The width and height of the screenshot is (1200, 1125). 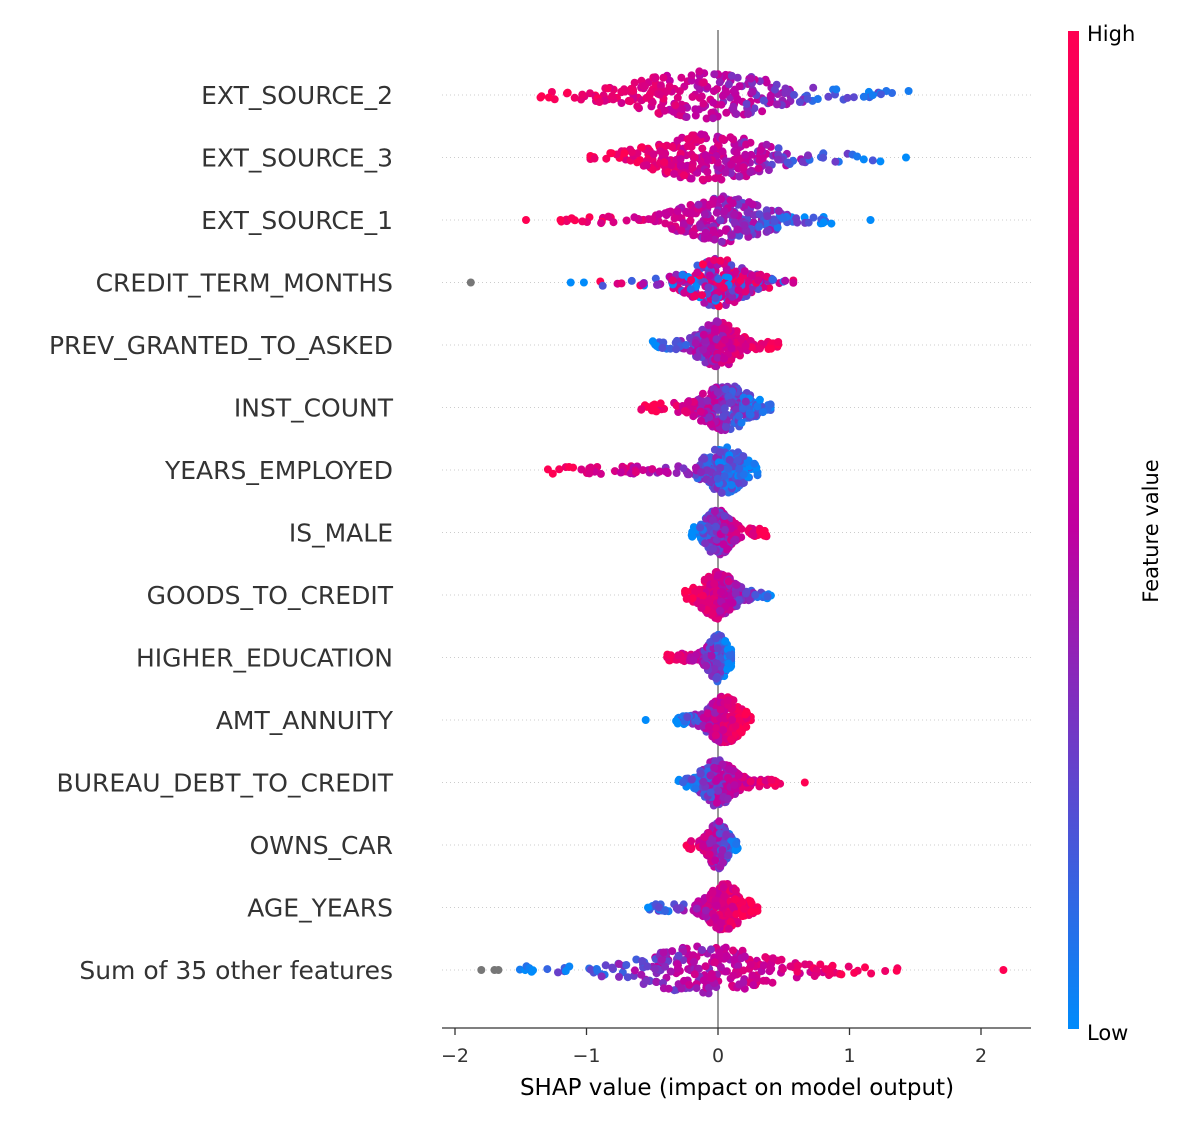 What do you see at coordinates (297, 158) in the screenshot?
I see `feature-label: EXT_SOURCE_3` at bounding box center [297, 158].